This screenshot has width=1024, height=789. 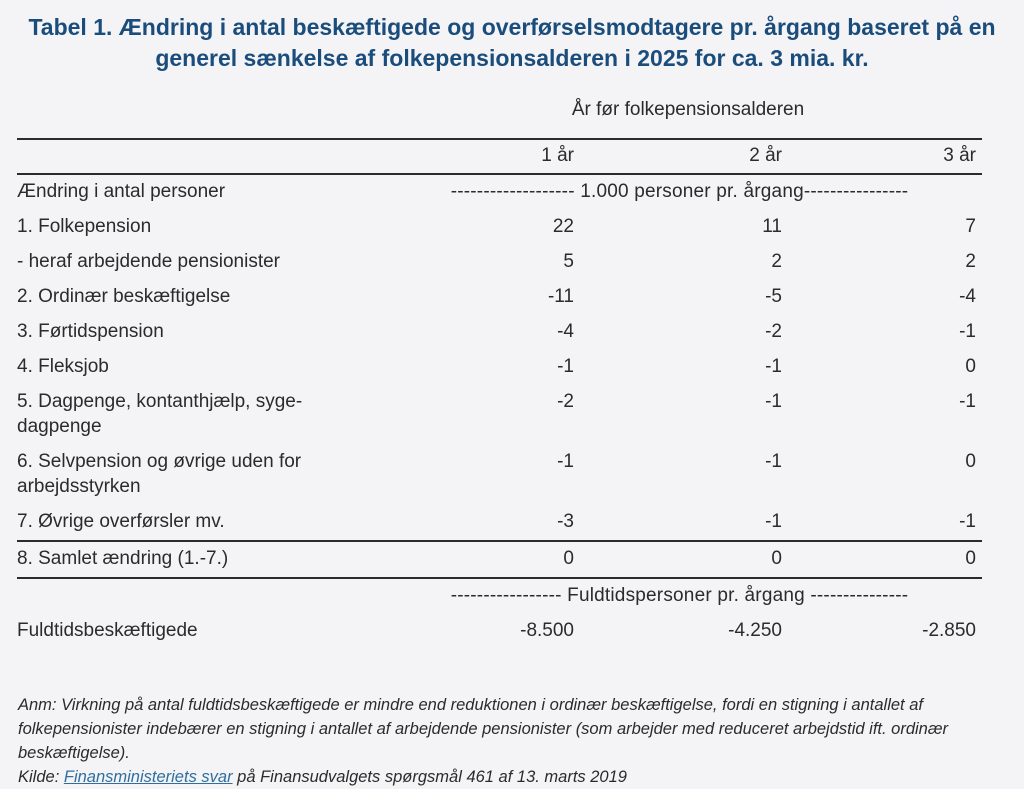 I want to click on fulltime-row-value: -2.850, so click(x=949, y=630).